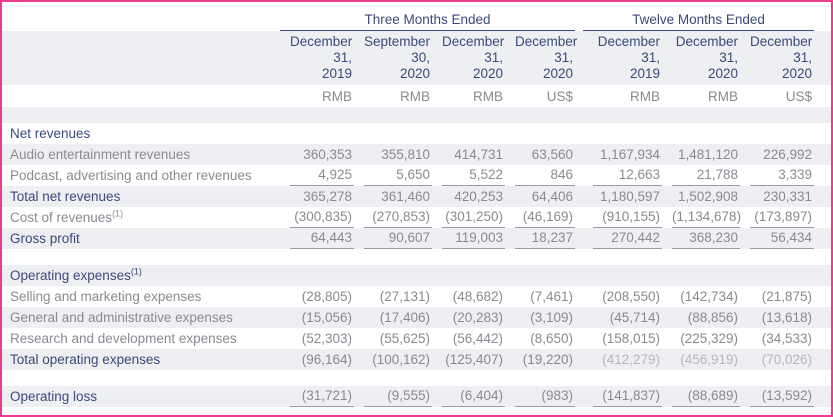 Image resolution: width=833 pixels, height=417 pixels. Describe the element at coordinates (118, 213) in the screenshot. I see `footnote-ref: (1)` at that location.